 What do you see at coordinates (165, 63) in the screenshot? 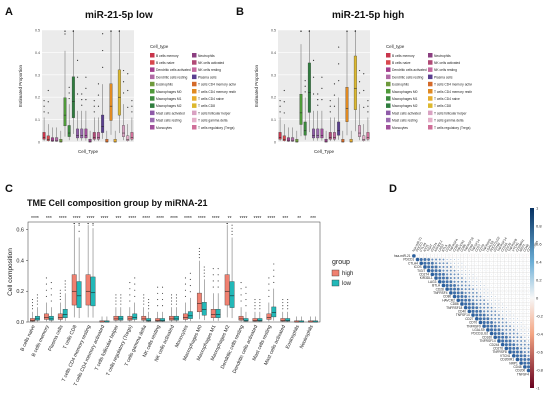
I see `legend-label: B cells naive` at bounding box center [165, 63].